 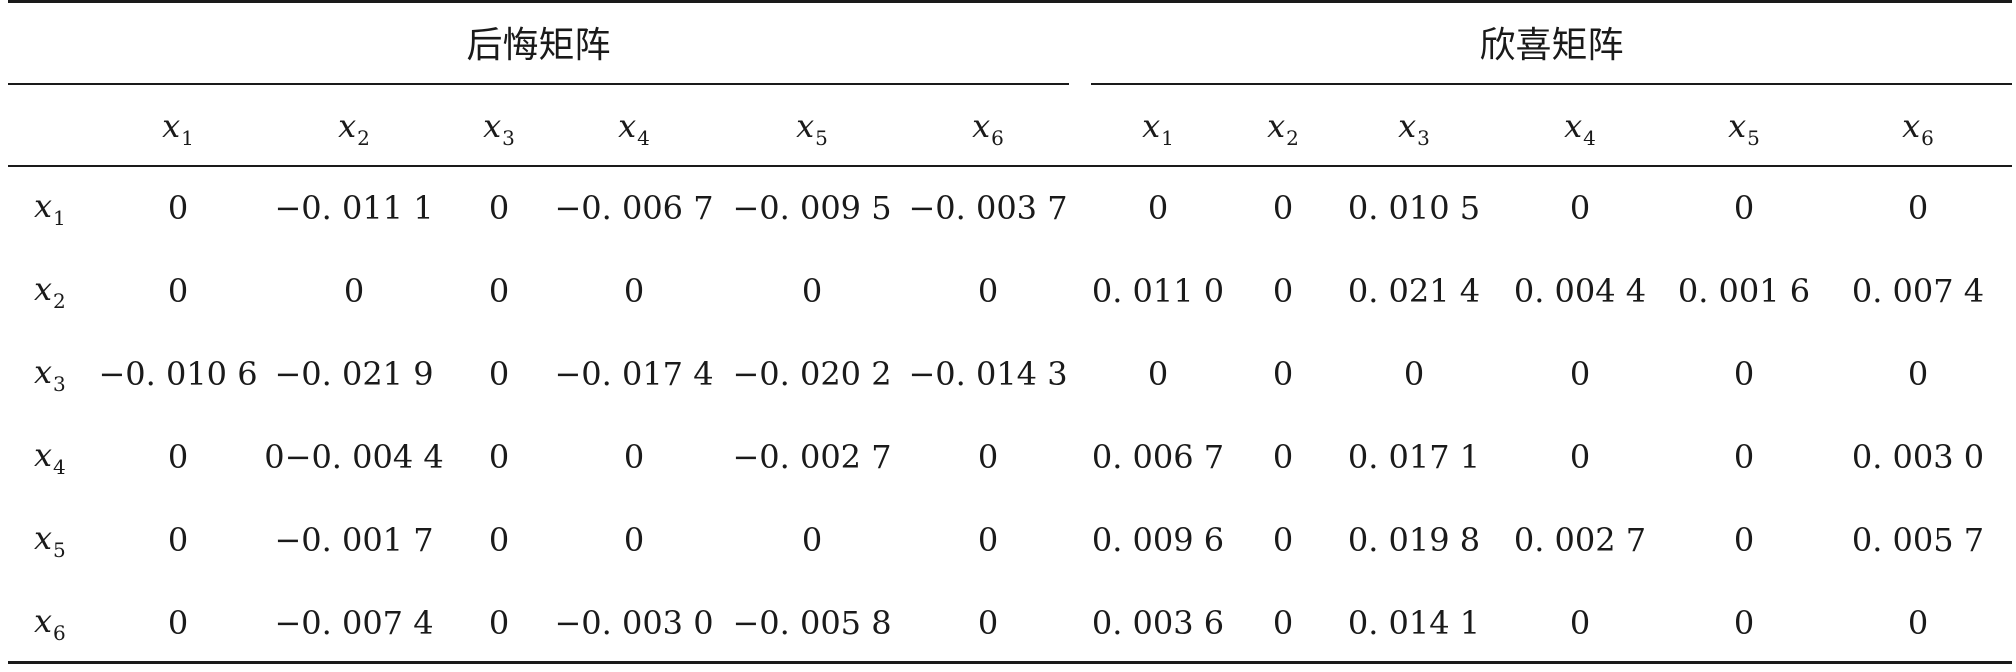 I want to click on row-header-variable: x6, so click(x=50, y=623).